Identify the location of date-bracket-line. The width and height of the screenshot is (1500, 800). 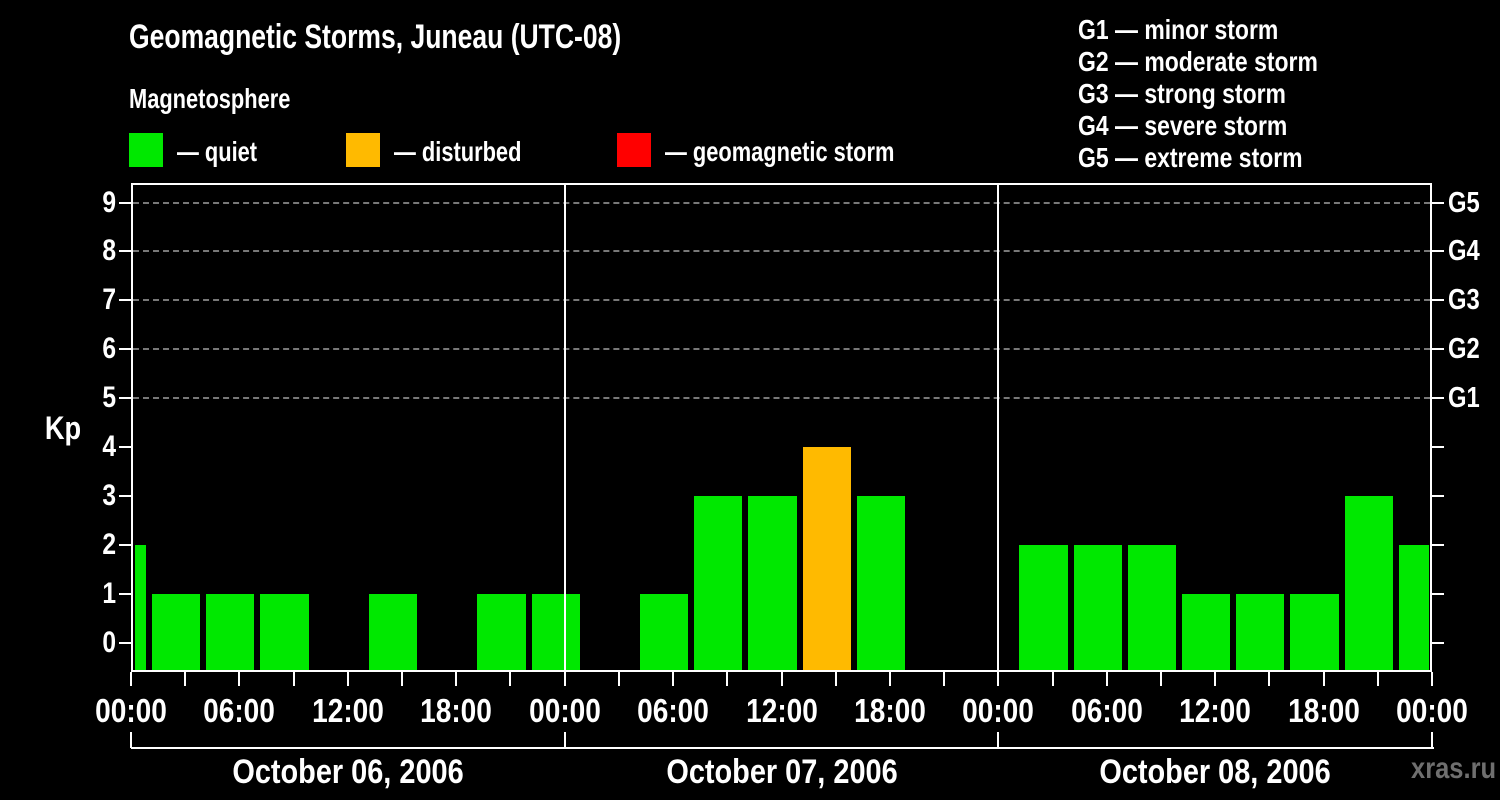
(782, 748).